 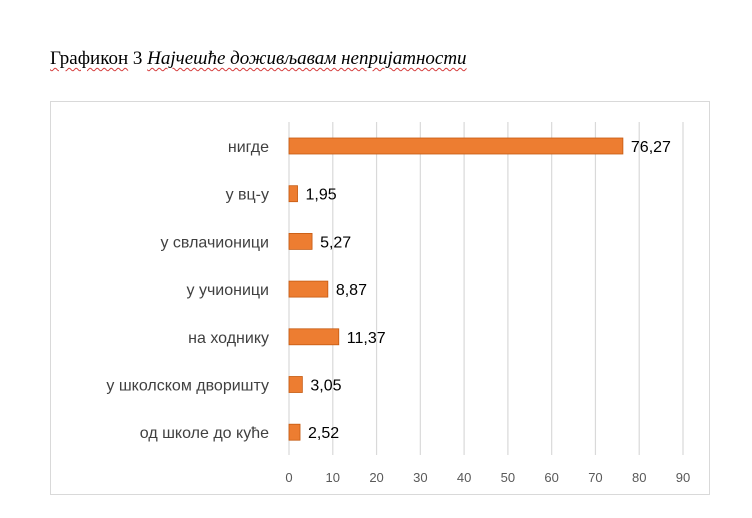 I want to click on data-label: 11,37, so click(x=366, y=338).